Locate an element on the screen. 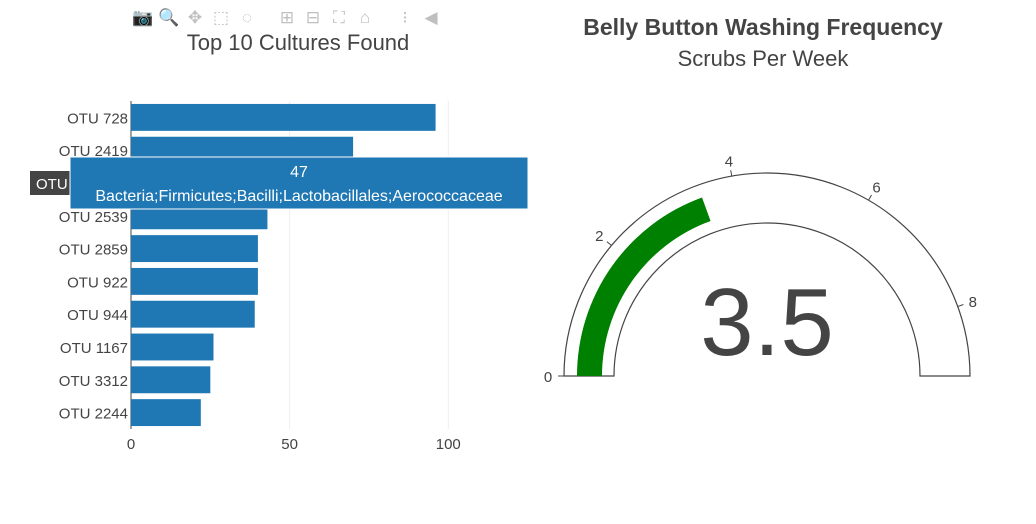 The width and height of the screenshot is (1036, 524). gauge-title: Belly Button Washing Frequency is located at coordinates (763, 27).